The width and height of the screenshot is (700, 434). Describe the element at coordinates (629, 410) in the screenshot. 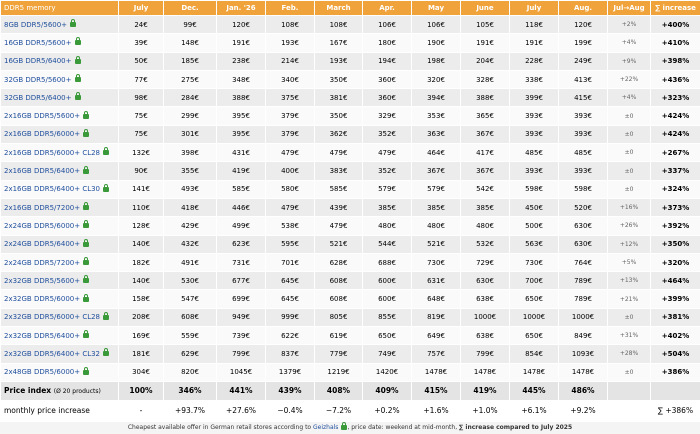

I see `cell` at that location.